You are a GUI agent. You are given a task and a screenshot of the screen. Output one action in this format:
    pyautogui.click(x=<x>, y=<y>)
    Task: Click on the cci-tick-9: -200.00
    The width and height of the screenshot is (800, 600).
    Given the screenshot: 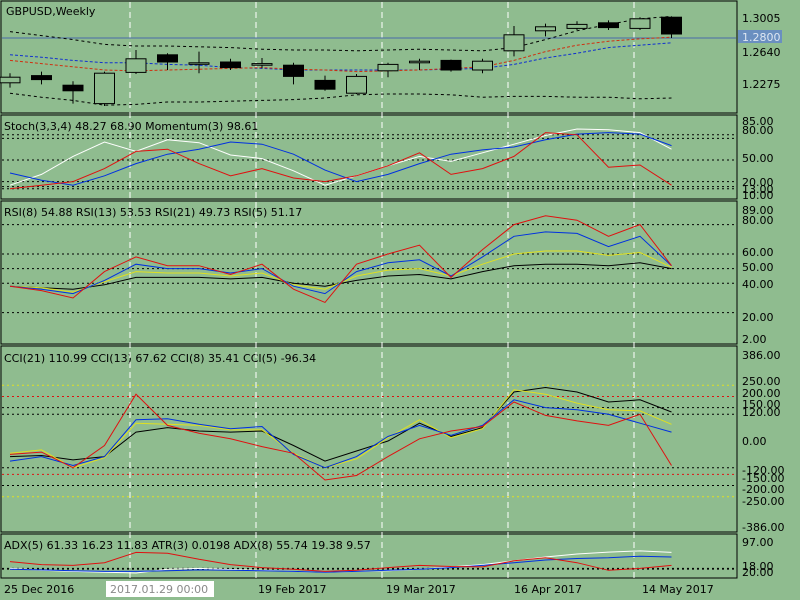 What is the action you would take?
    pyautogui.click(x=763, y=489)
    